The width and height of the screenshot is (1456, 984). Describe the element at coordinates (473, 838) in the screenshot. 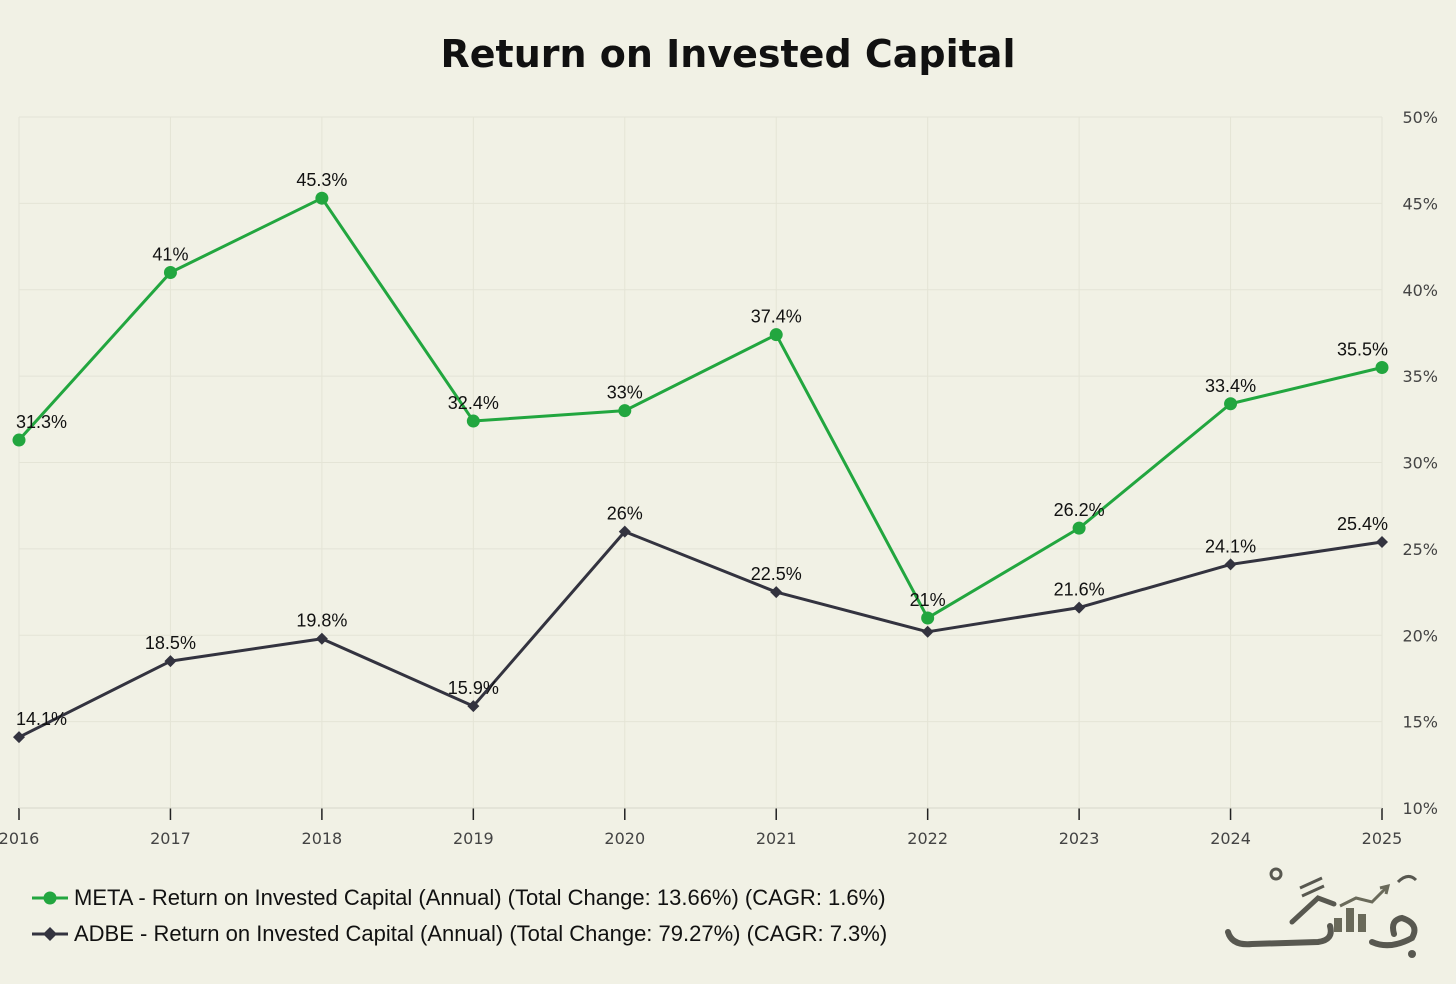

I see `x-tick-label: 2019` at that location.